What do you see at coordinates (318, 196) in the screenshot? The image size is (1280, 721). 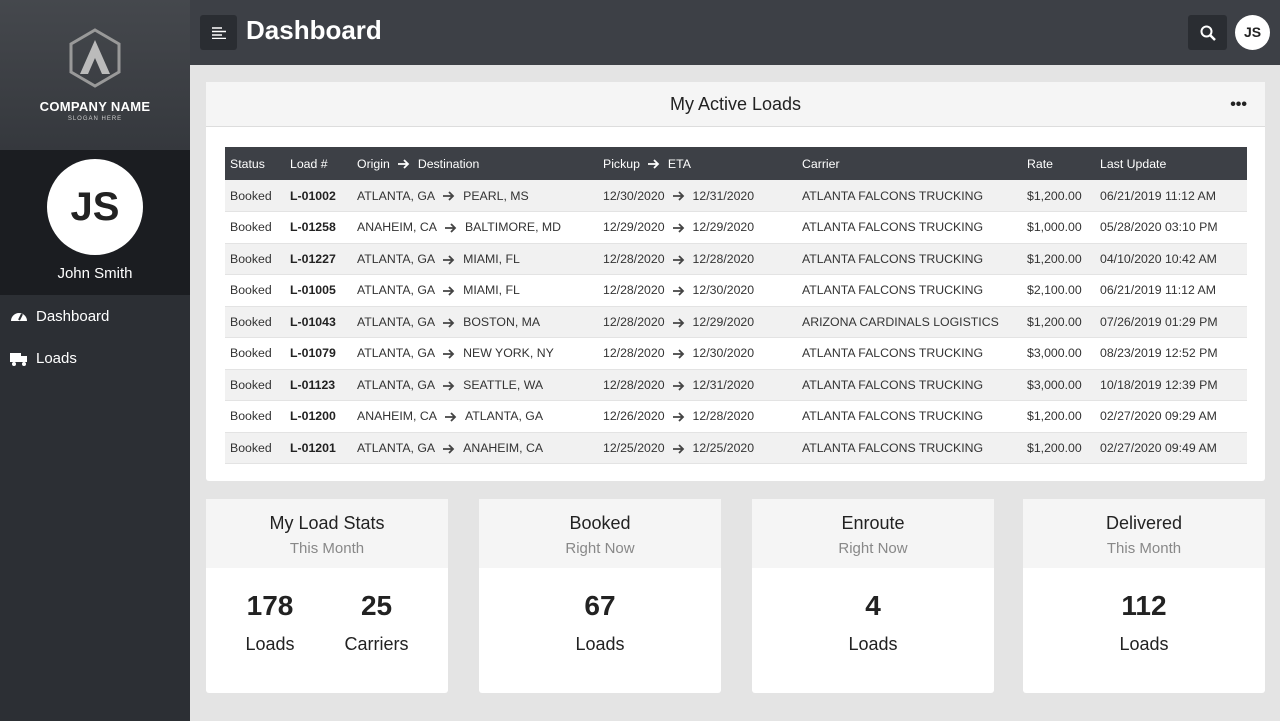 I see `cell-load: L-01002` at bounding box center [318, 196].